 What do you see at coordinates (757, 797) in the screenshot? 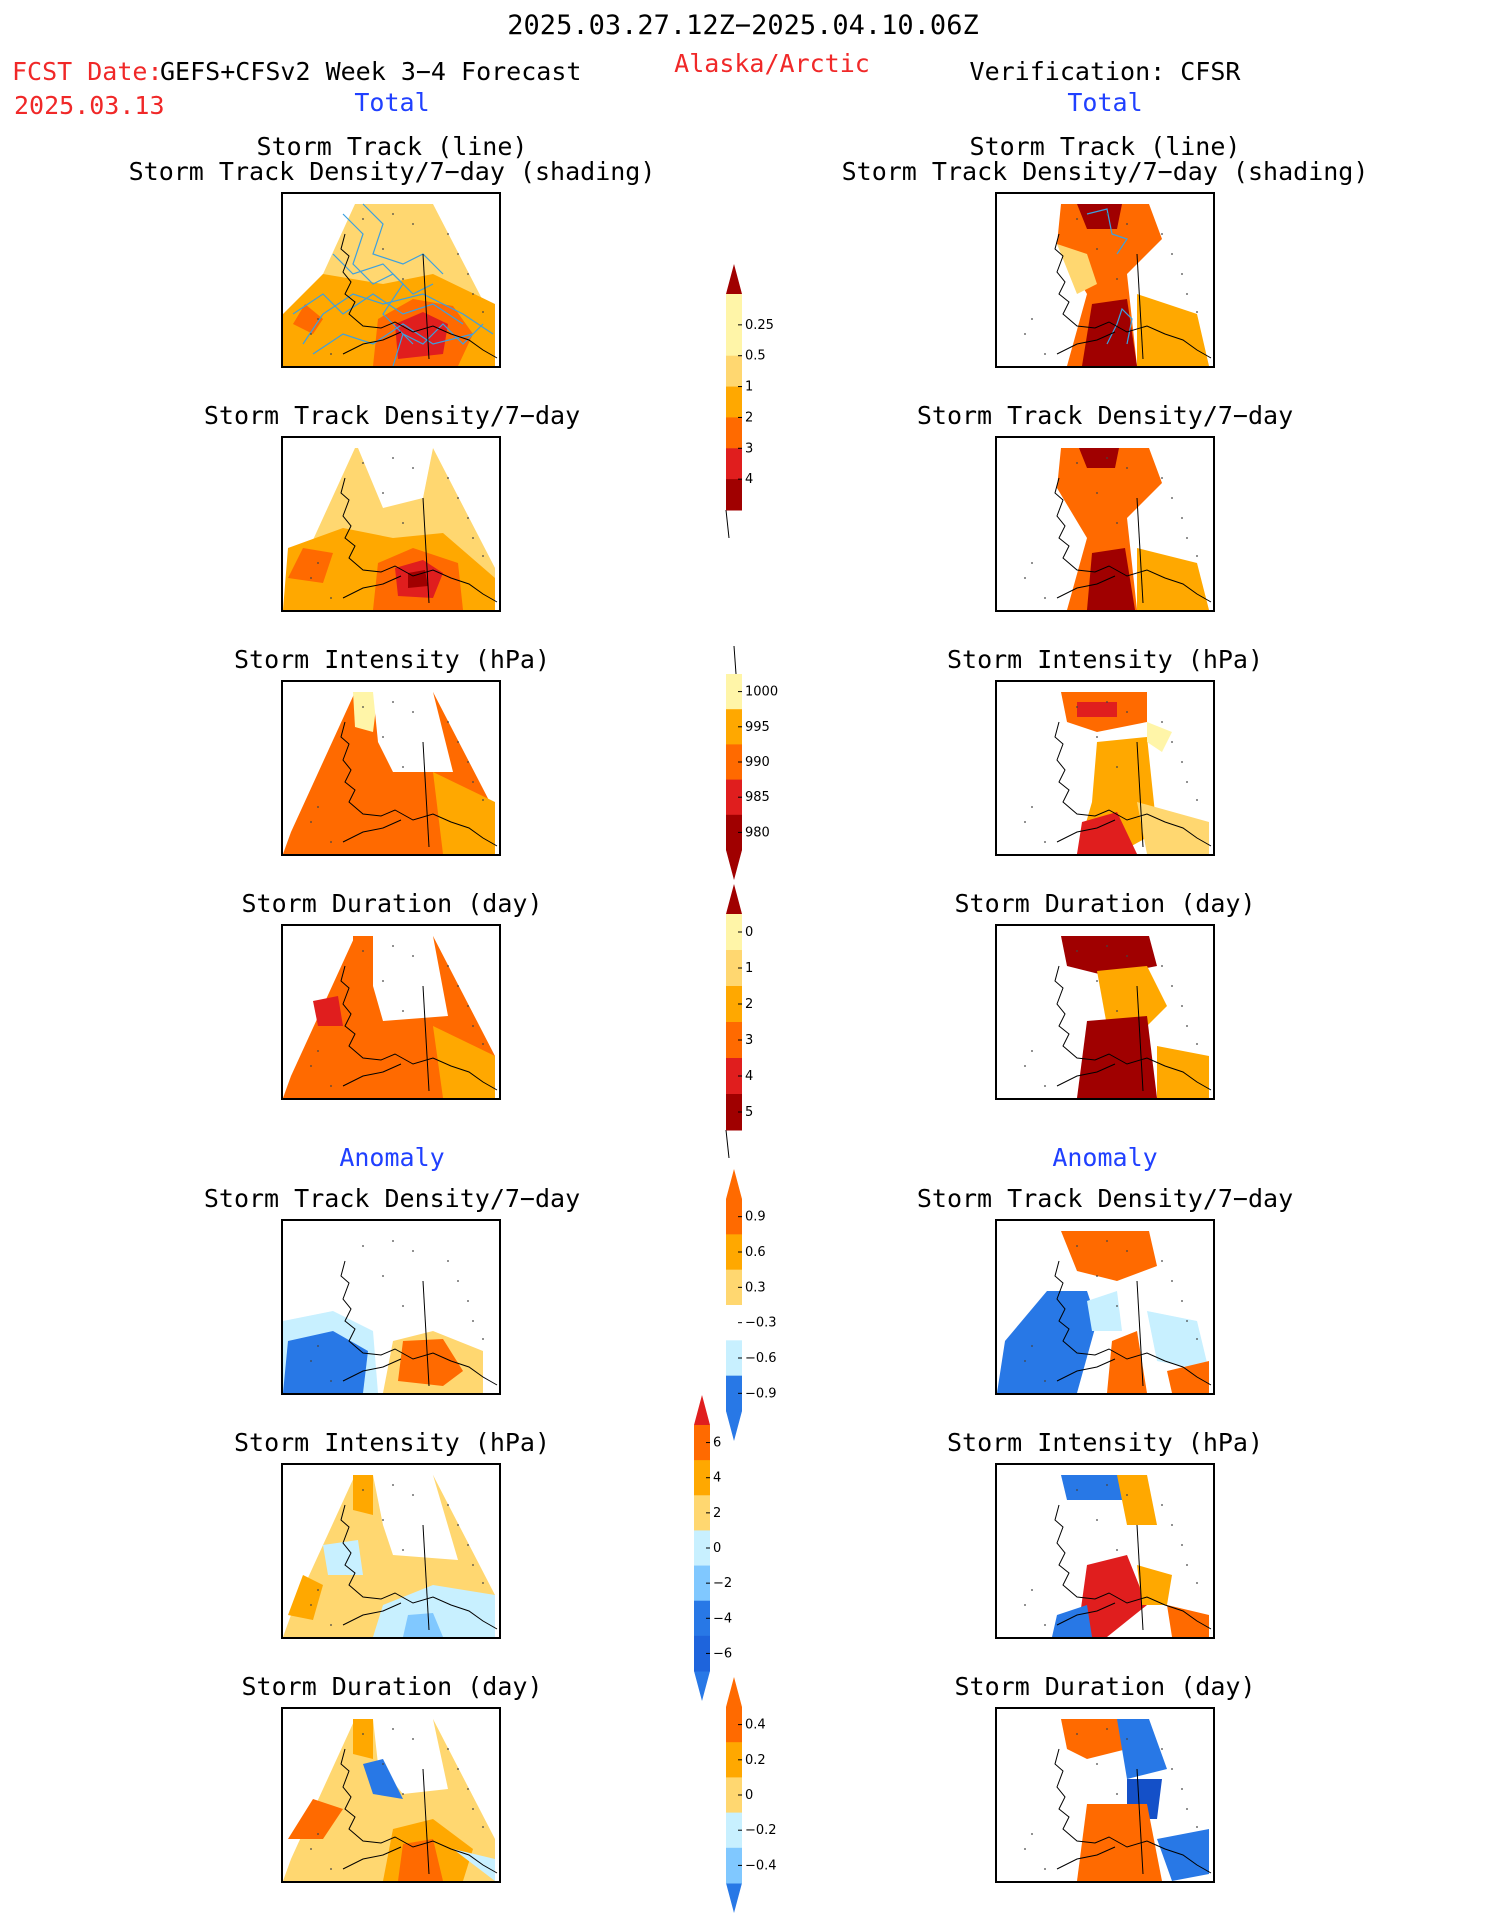
I see `colorbar-tick-label: 985` at bounding box center [757, 797].